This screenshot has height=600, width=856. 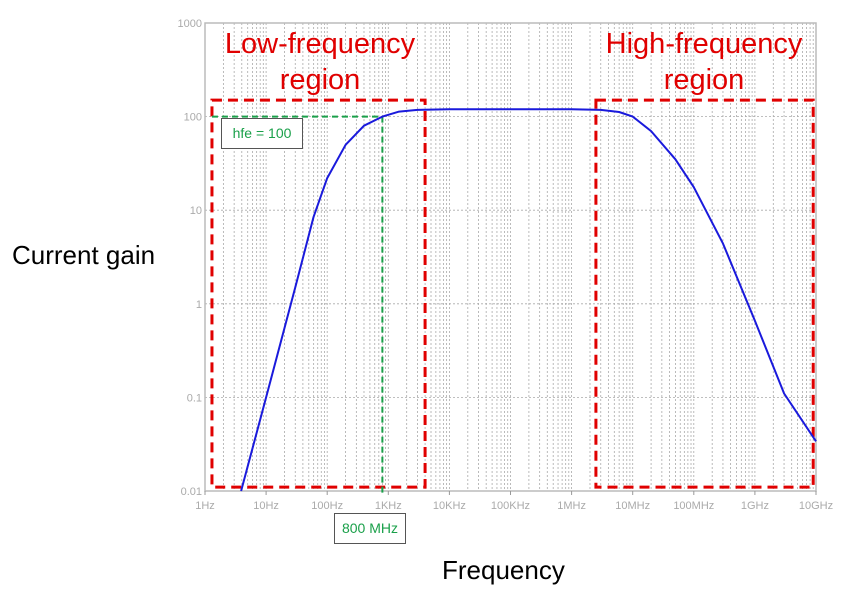 What do you see at coordinates (196, 211) in the screenshot?
I see `y-tick-label: 10` at bounding box center [196, 211].